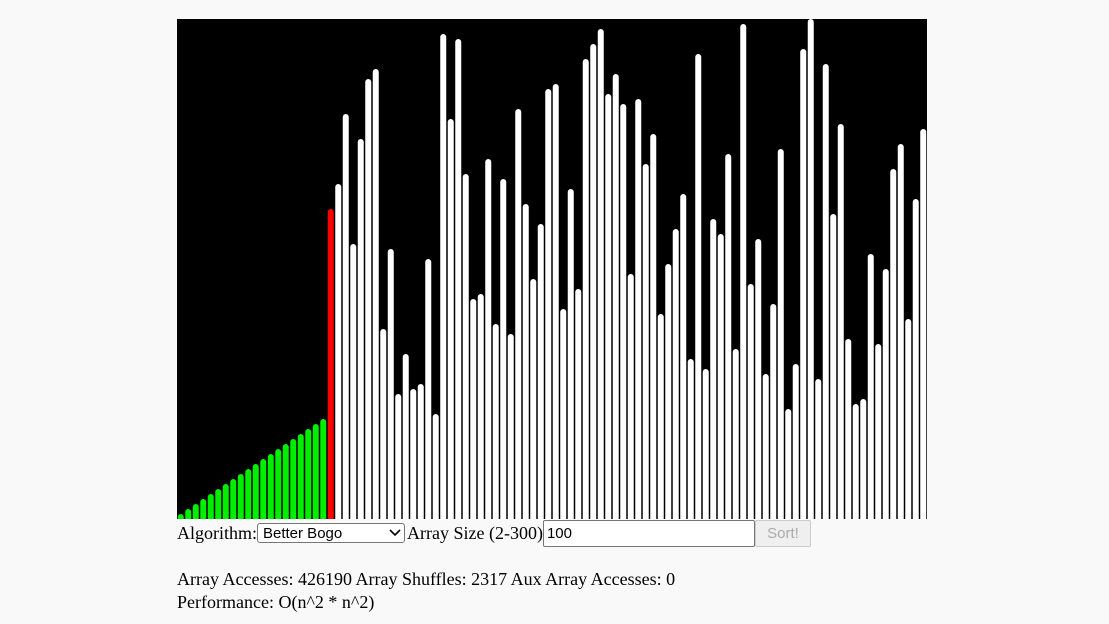  Describe the element at coordinates (475, 532) in the screenshot. I see `size-label: Array Size (2-300)` at that location.